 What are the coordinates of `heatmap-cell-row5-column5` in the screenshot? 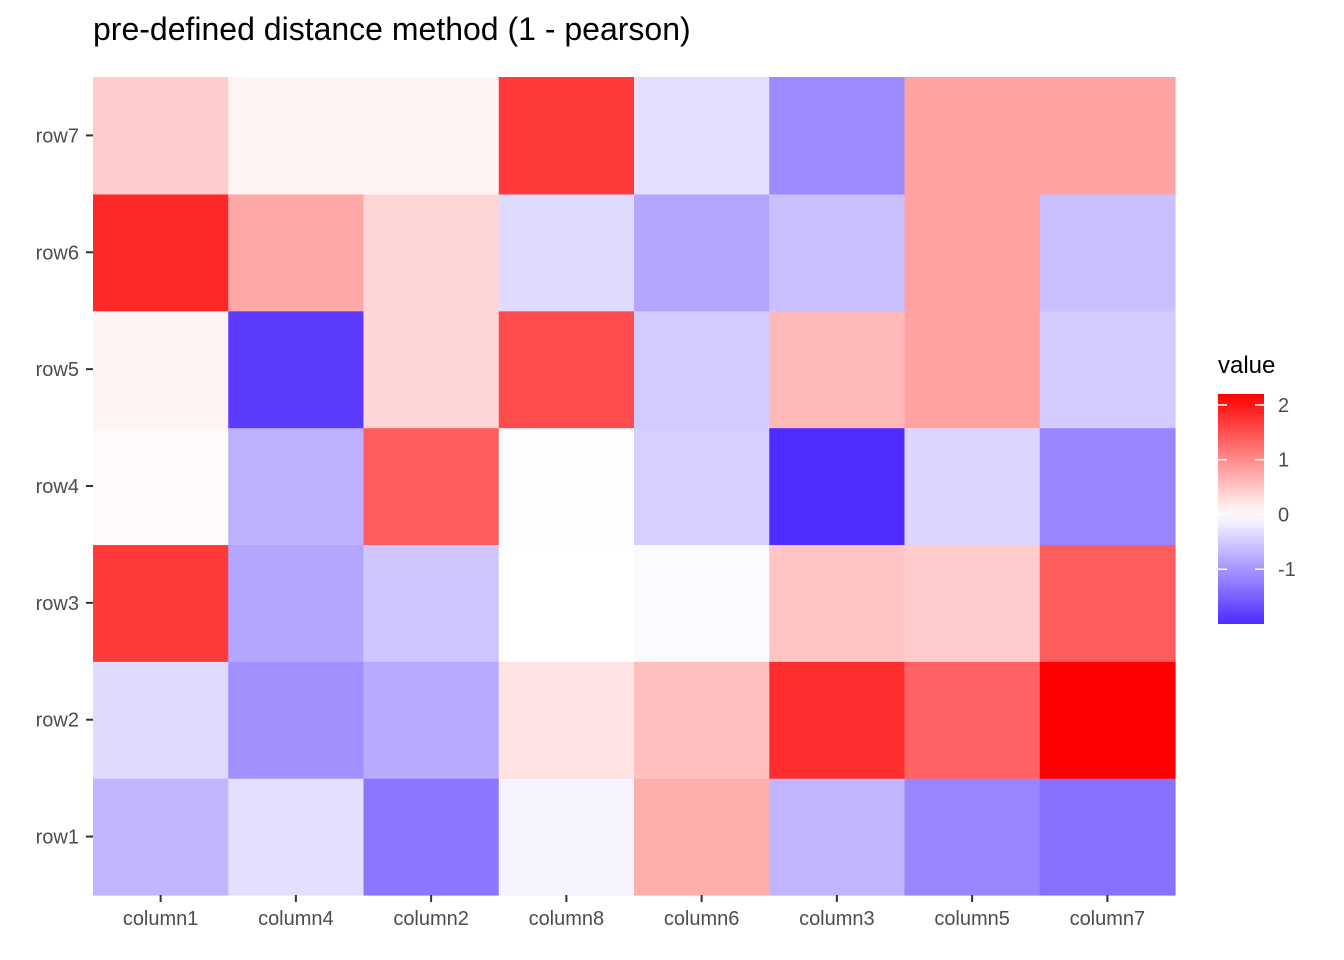 It's located at (972, 369).